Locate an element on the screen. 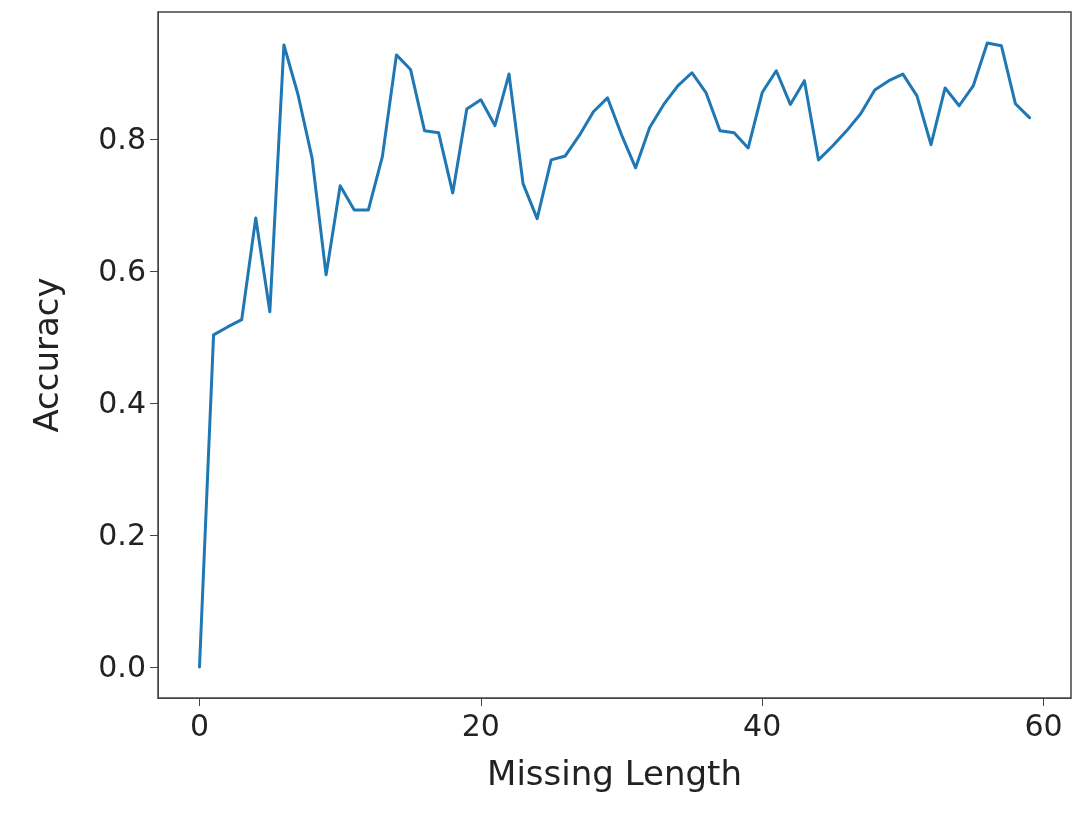  x-axis-title: Missing Length is located at coordinates (614, 773).